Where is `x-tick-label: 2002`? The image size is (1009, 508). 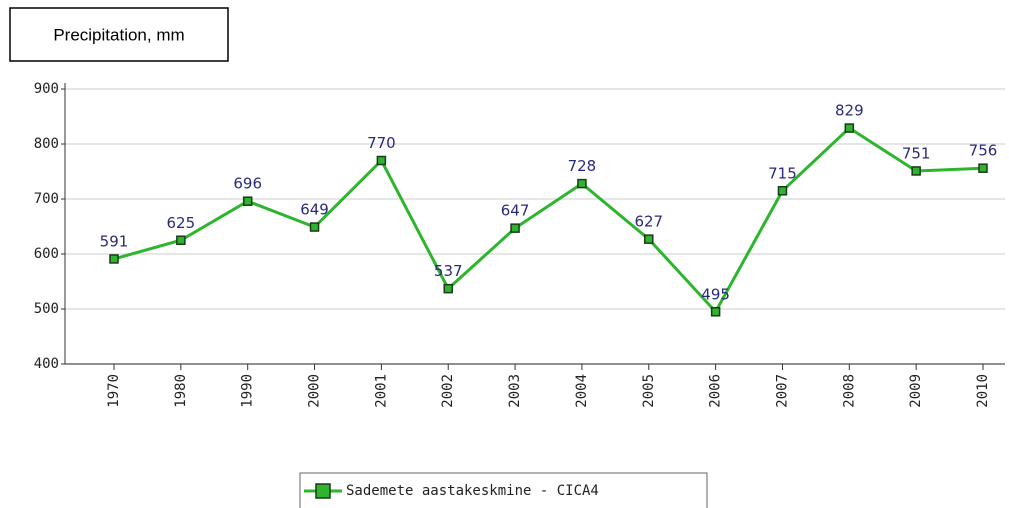
x-tick-label: 2002 is located at coordinates (448, 391).